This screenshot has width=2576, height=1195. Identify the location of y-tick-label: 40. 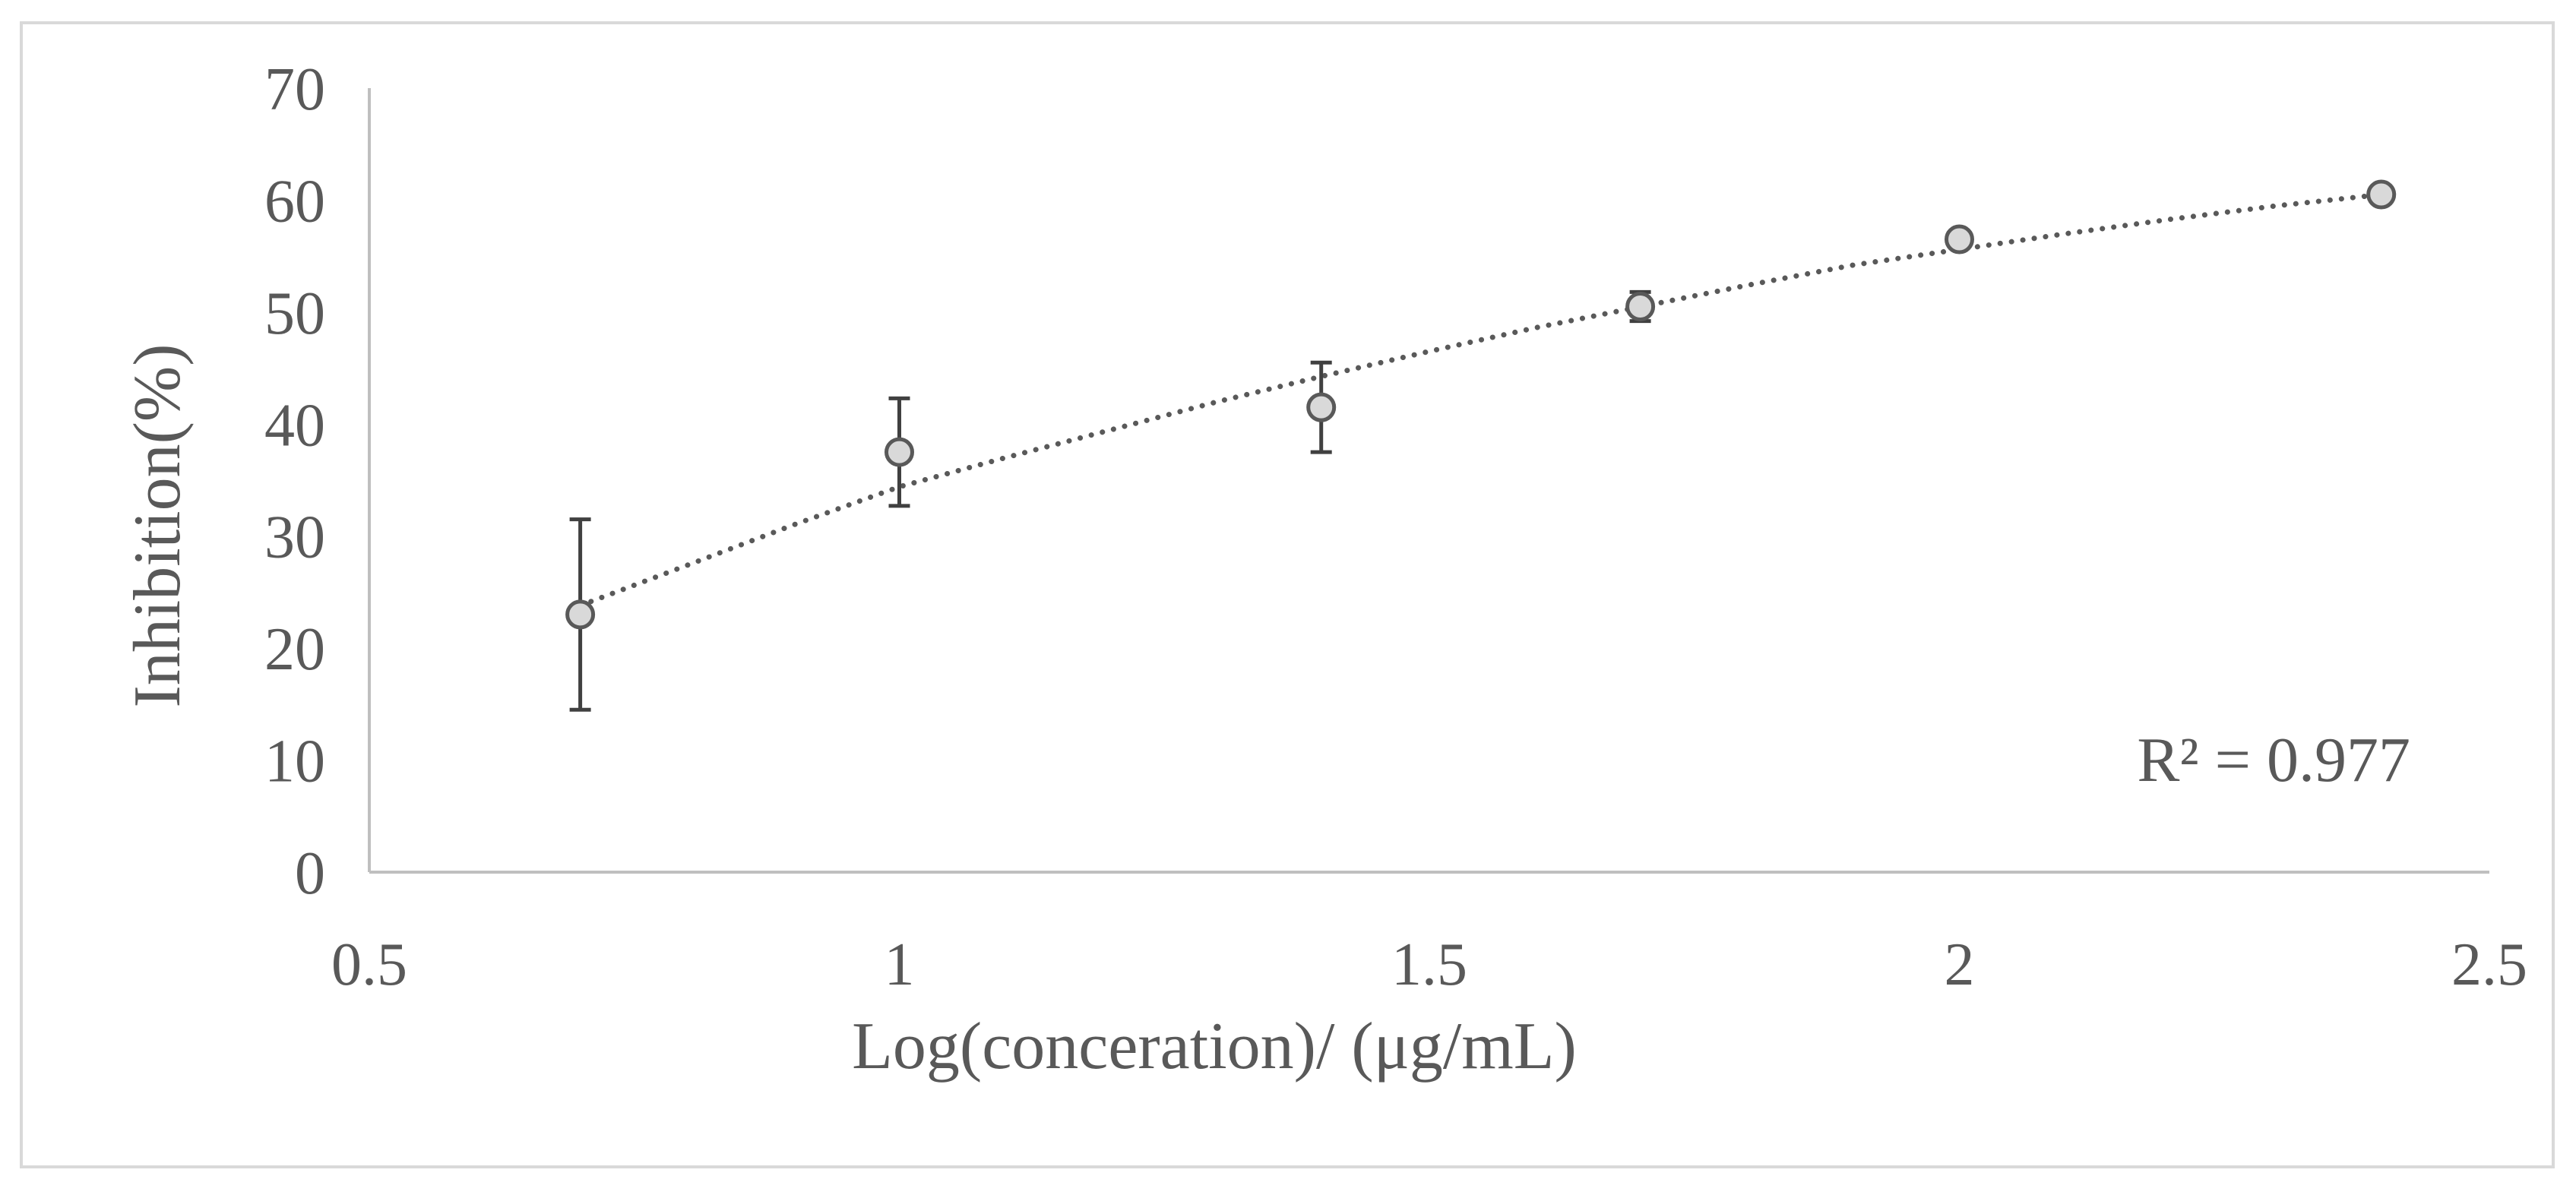
(295, 425).